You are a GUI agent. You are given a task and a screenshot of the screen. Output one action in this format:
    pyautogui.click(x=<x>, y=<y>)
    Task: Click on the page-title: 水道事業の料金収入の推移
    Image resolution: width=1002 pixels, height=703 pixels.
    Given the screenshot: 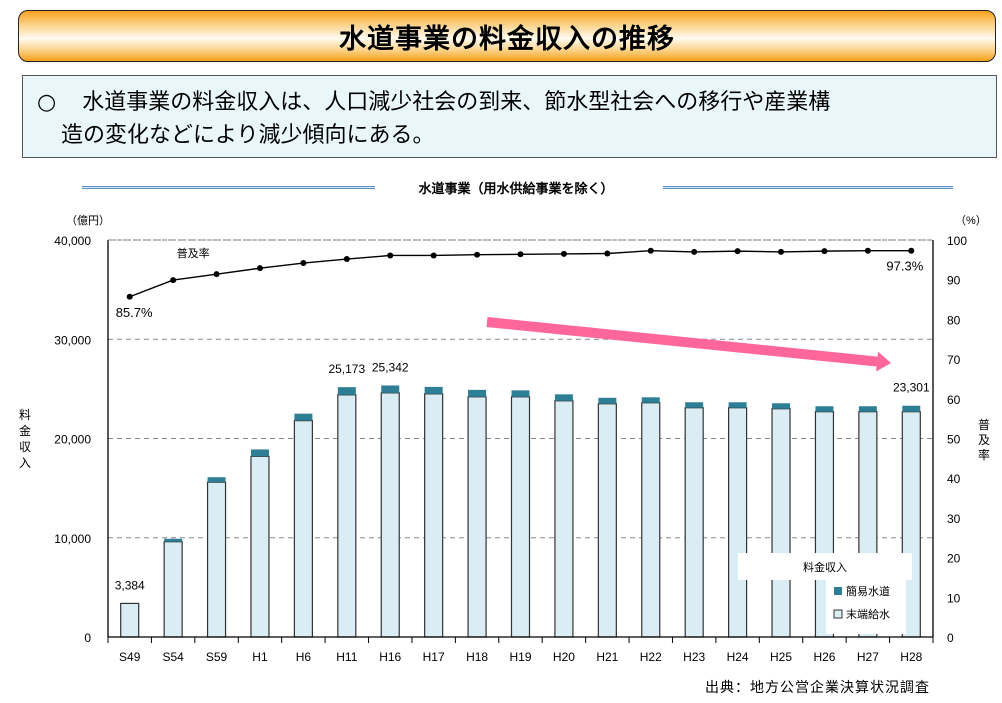 What is the action you would take?
    pyautogui.click(x=507, y=39)
    